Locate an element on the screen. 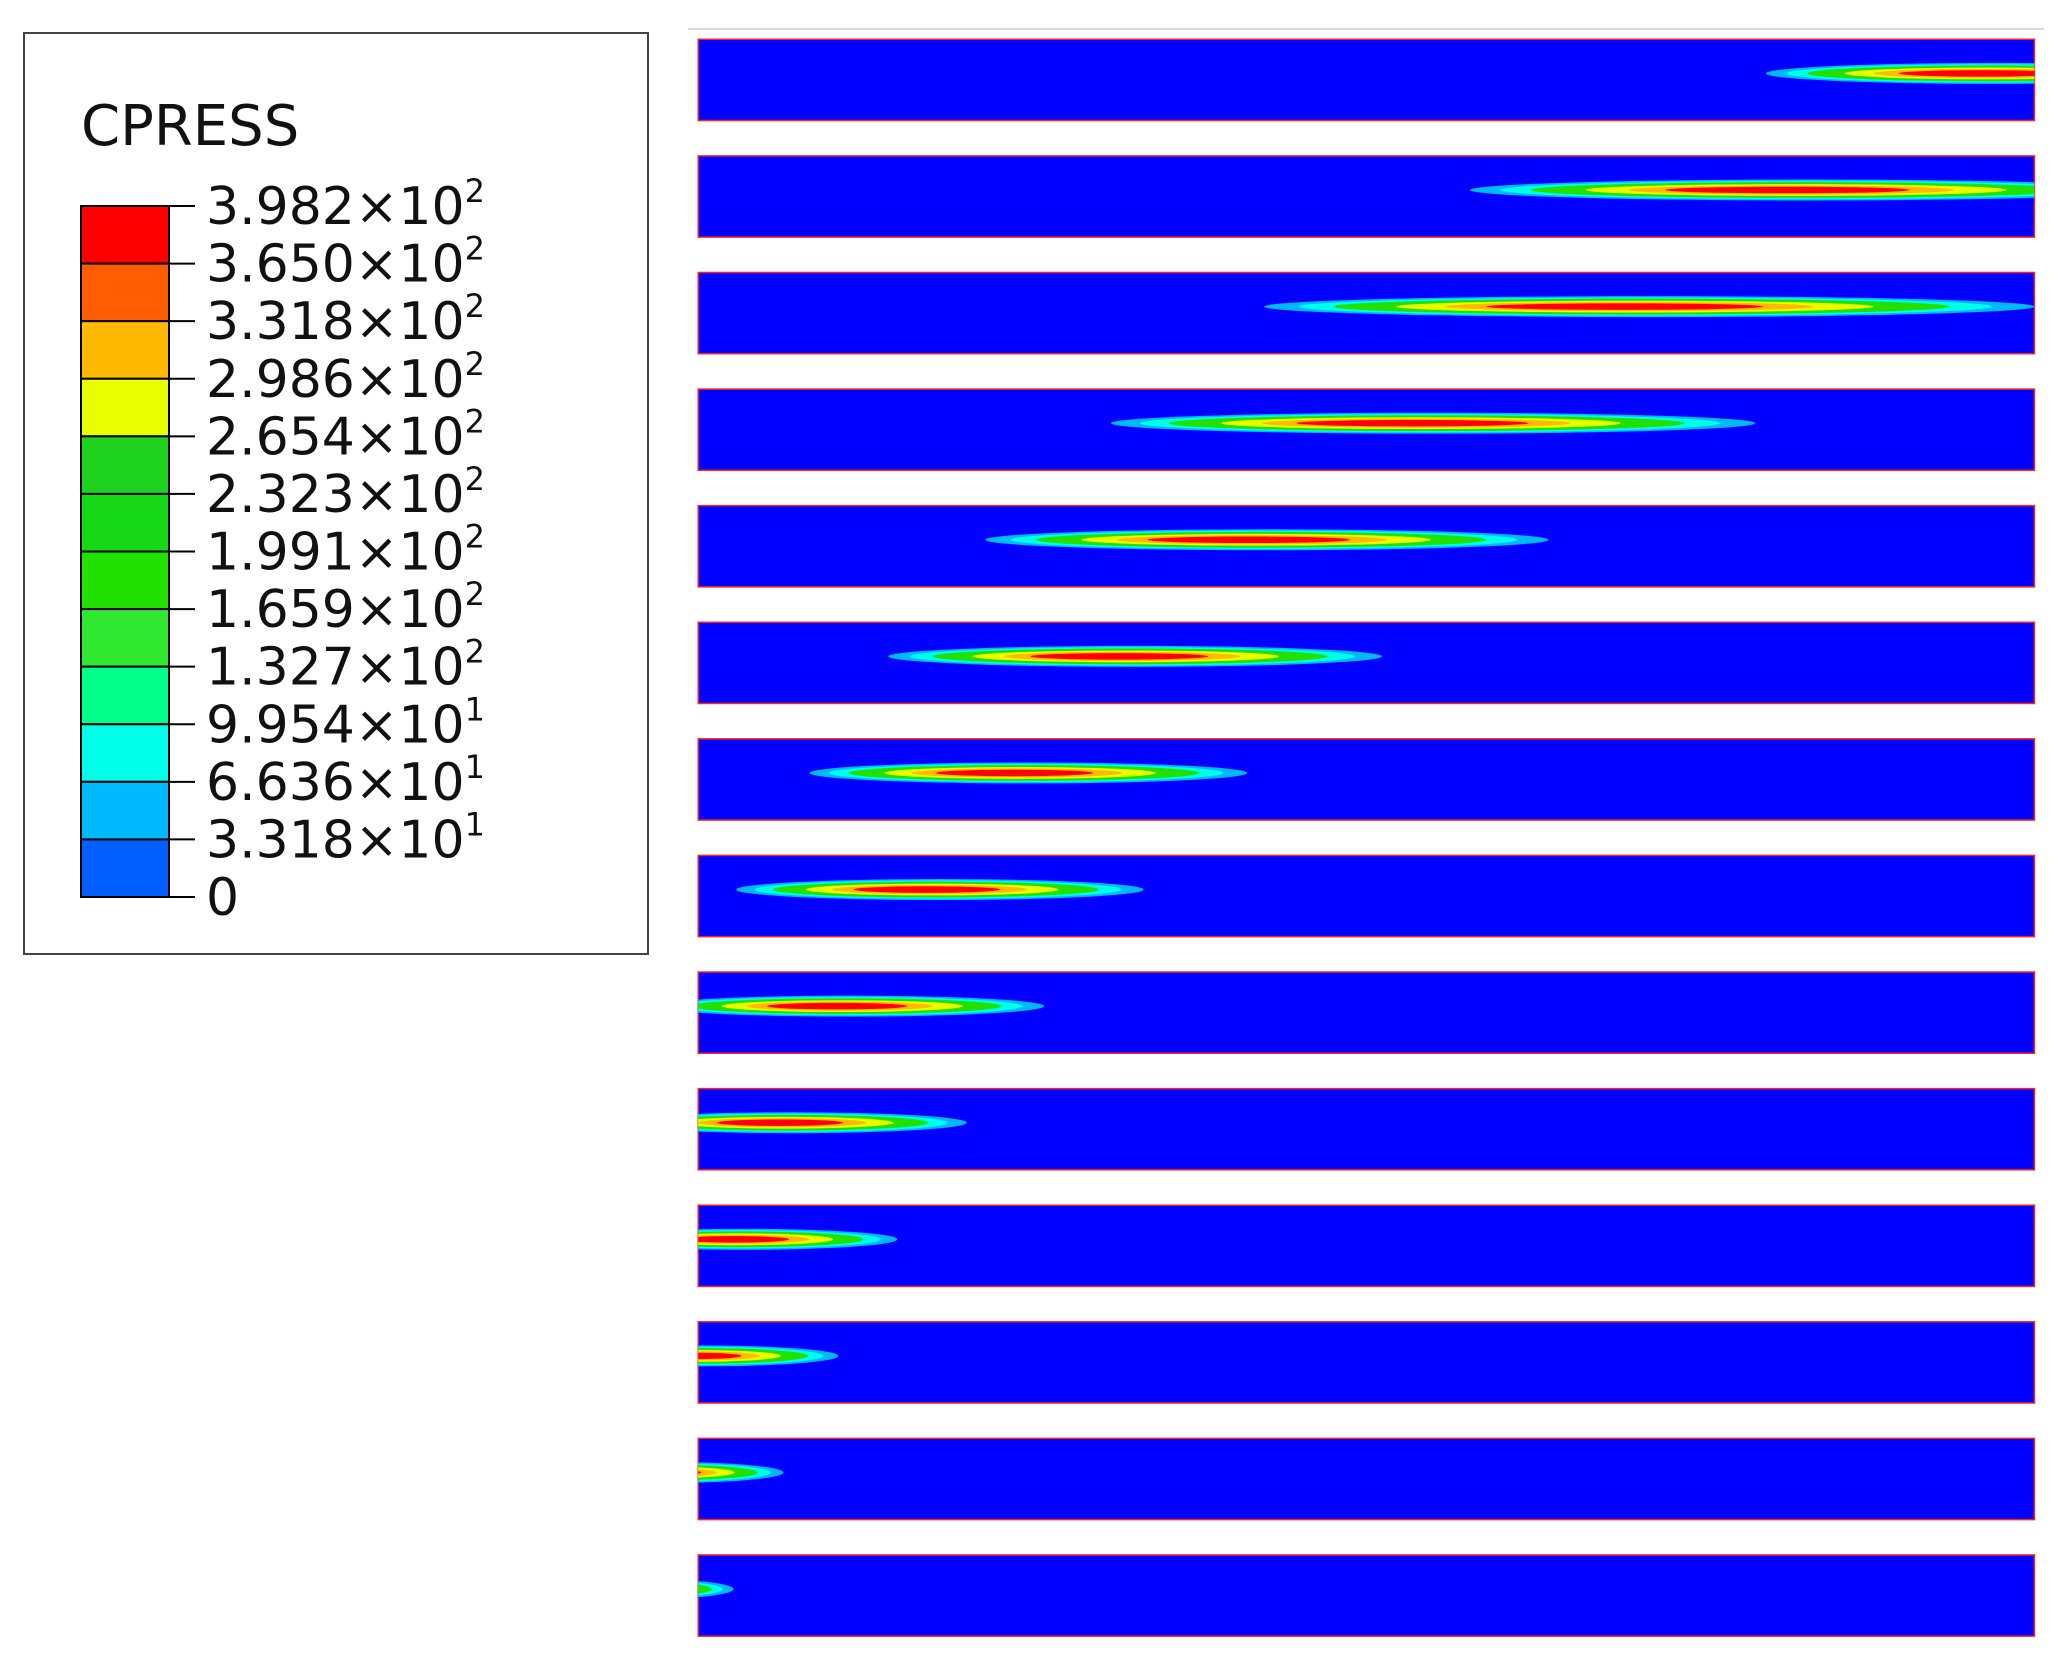 The image size is (2054, 1667). legend-label: 1.991×102 is located at coordinates (345, 550).